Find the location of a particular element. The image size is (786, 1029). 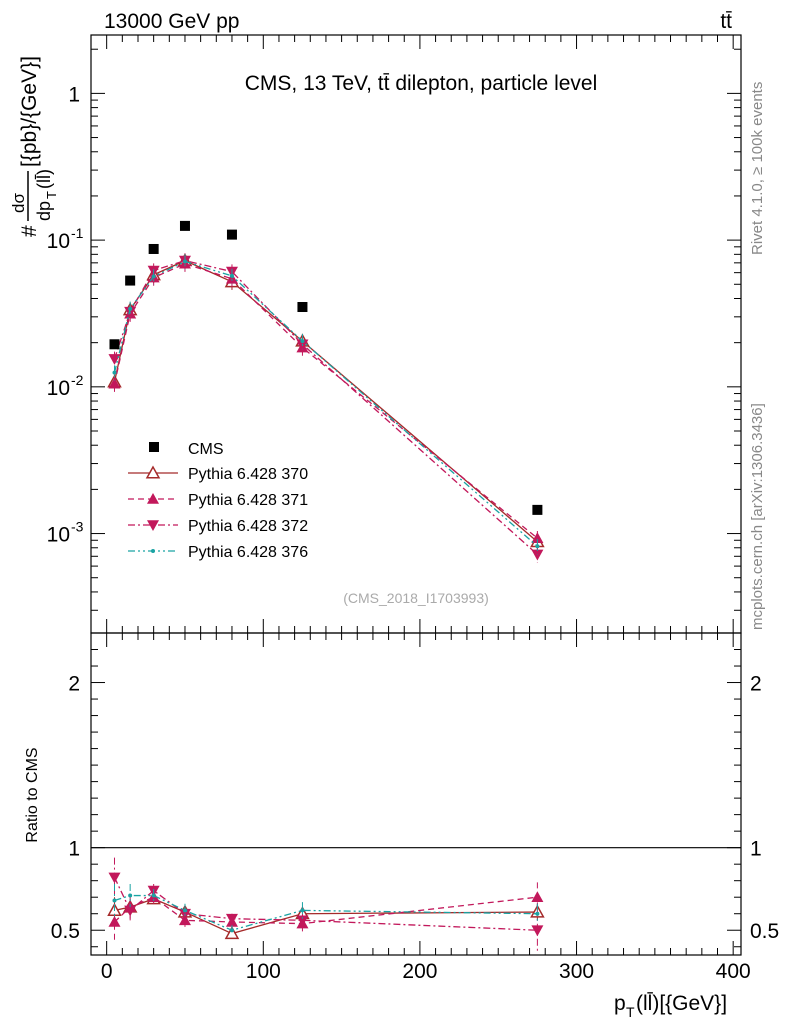

x-tick-label: 400 is located at coordinates (733, 971).